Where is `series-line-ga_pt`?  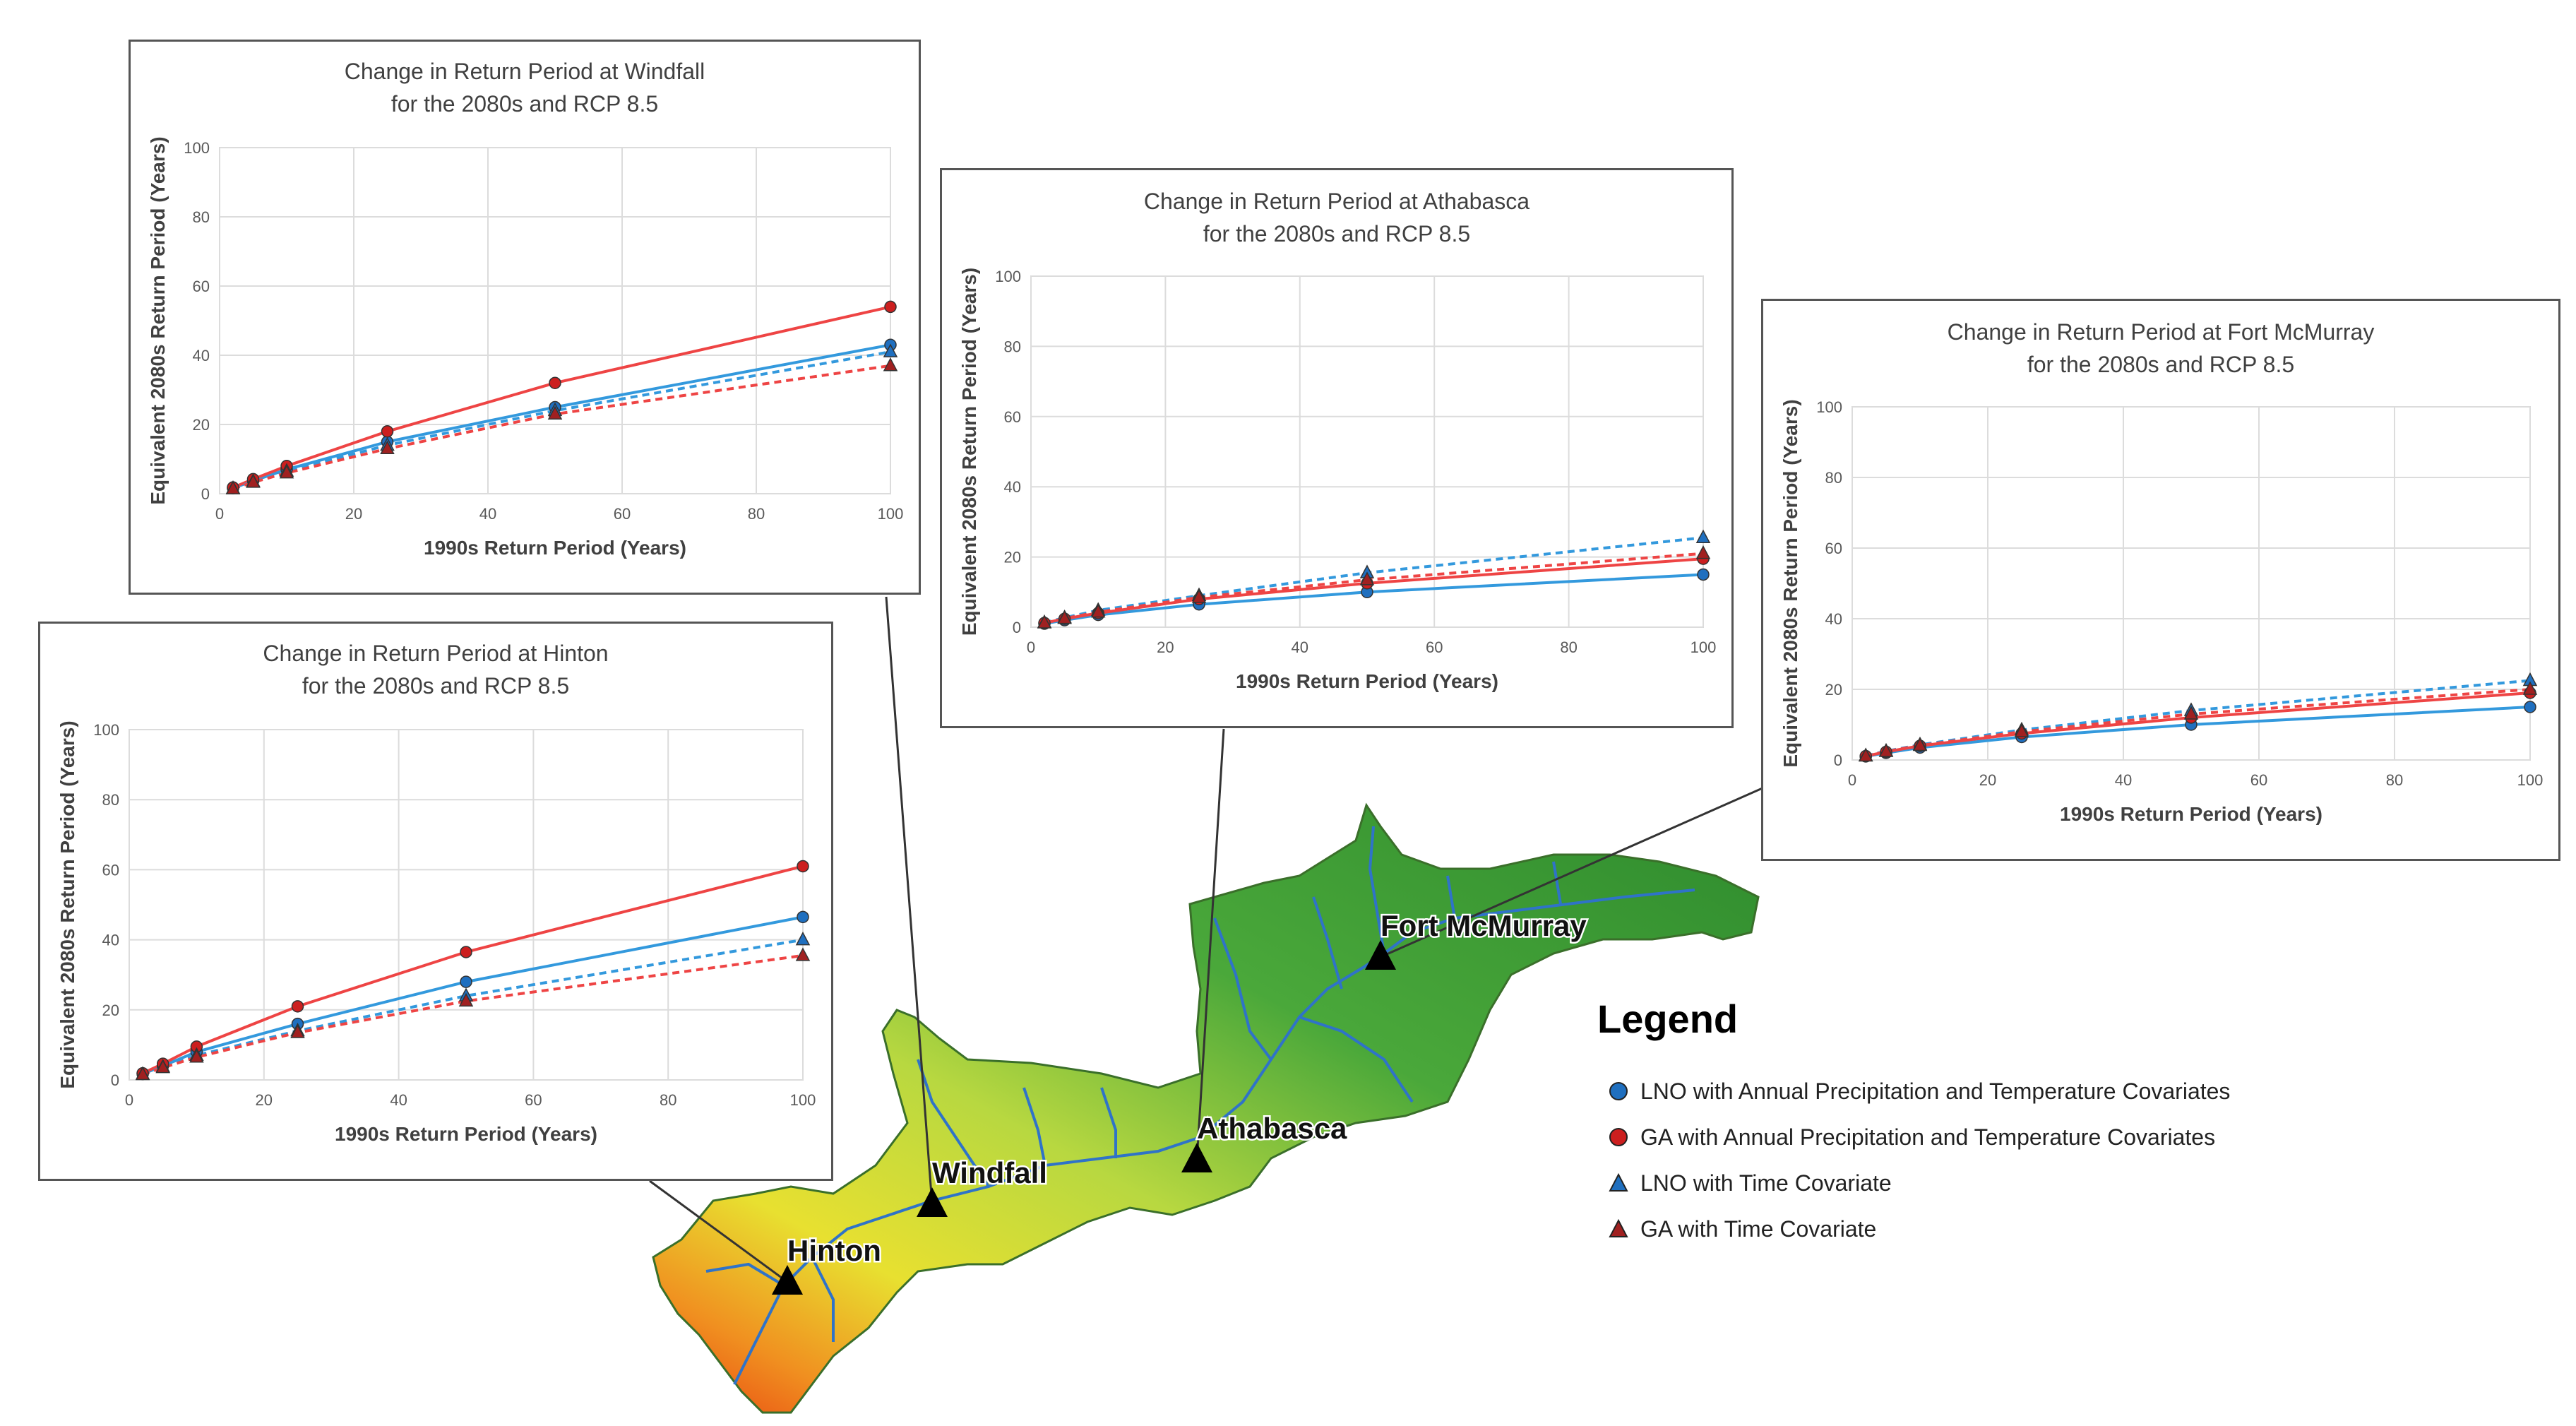 series-line-ga_pt is located at coordinates (473, 969).